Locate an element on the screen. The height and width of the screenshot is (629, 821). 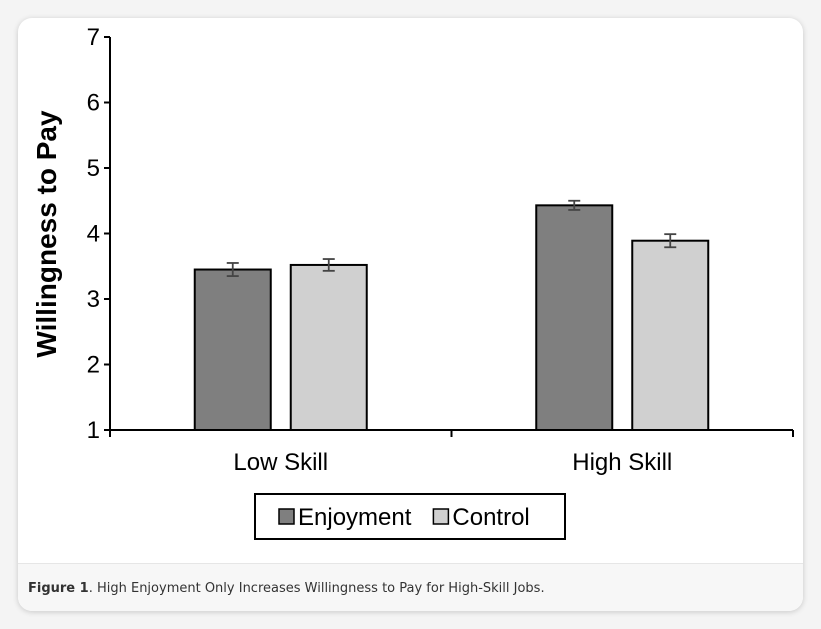
caption-label: Figure 1 is located at coordinates (58, 588).